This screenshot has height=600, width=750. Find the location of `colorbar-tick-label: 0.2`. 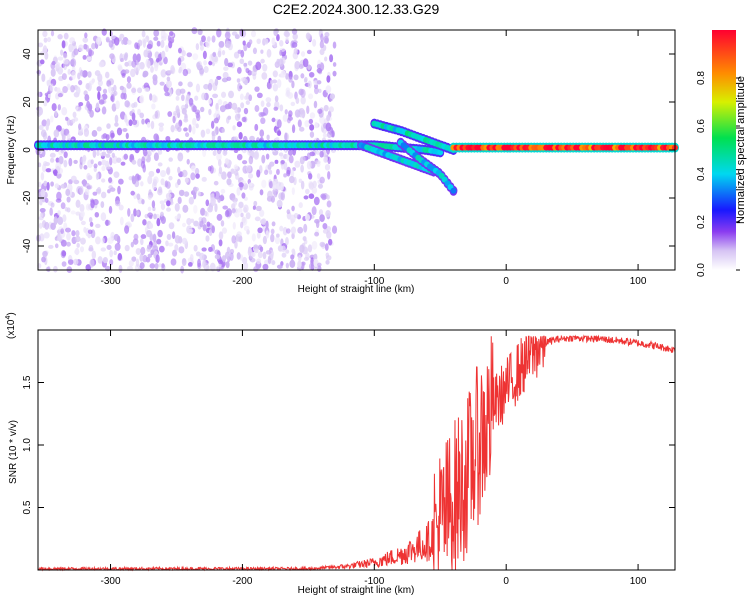

colorbar-tick-label: 0.2 is located at coordinates (701, 222).